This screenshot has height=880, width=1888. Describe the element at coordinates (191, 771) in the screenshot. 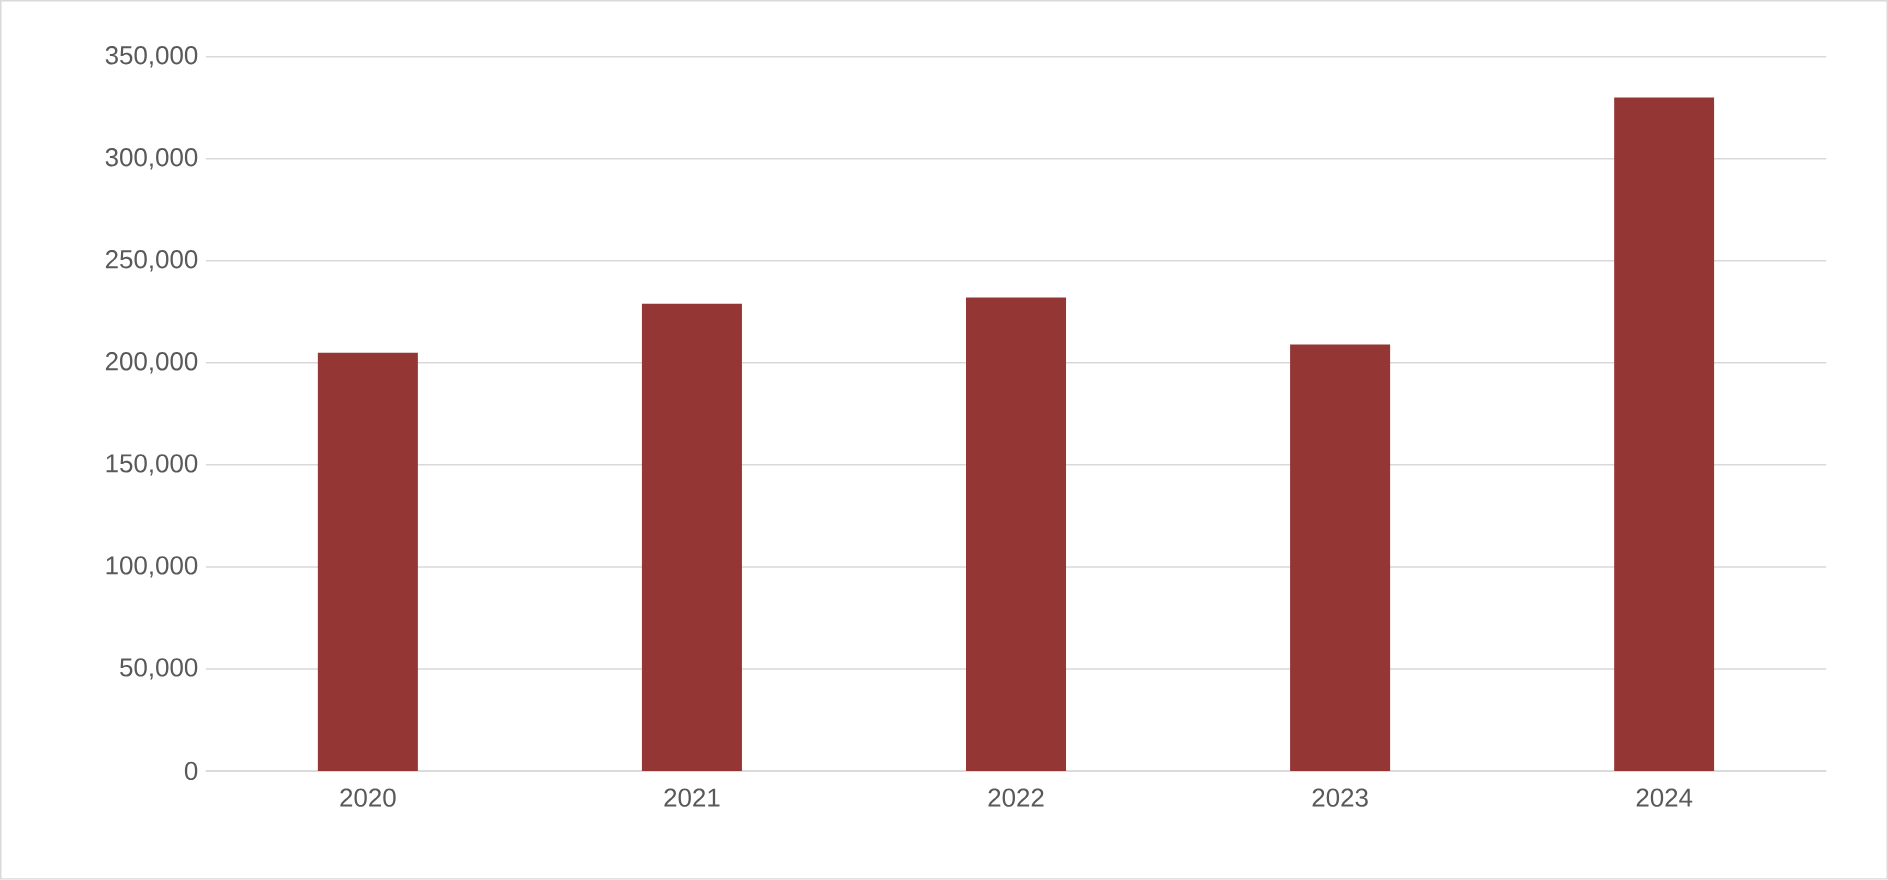

I see `y-tick-label: 0` at that location.